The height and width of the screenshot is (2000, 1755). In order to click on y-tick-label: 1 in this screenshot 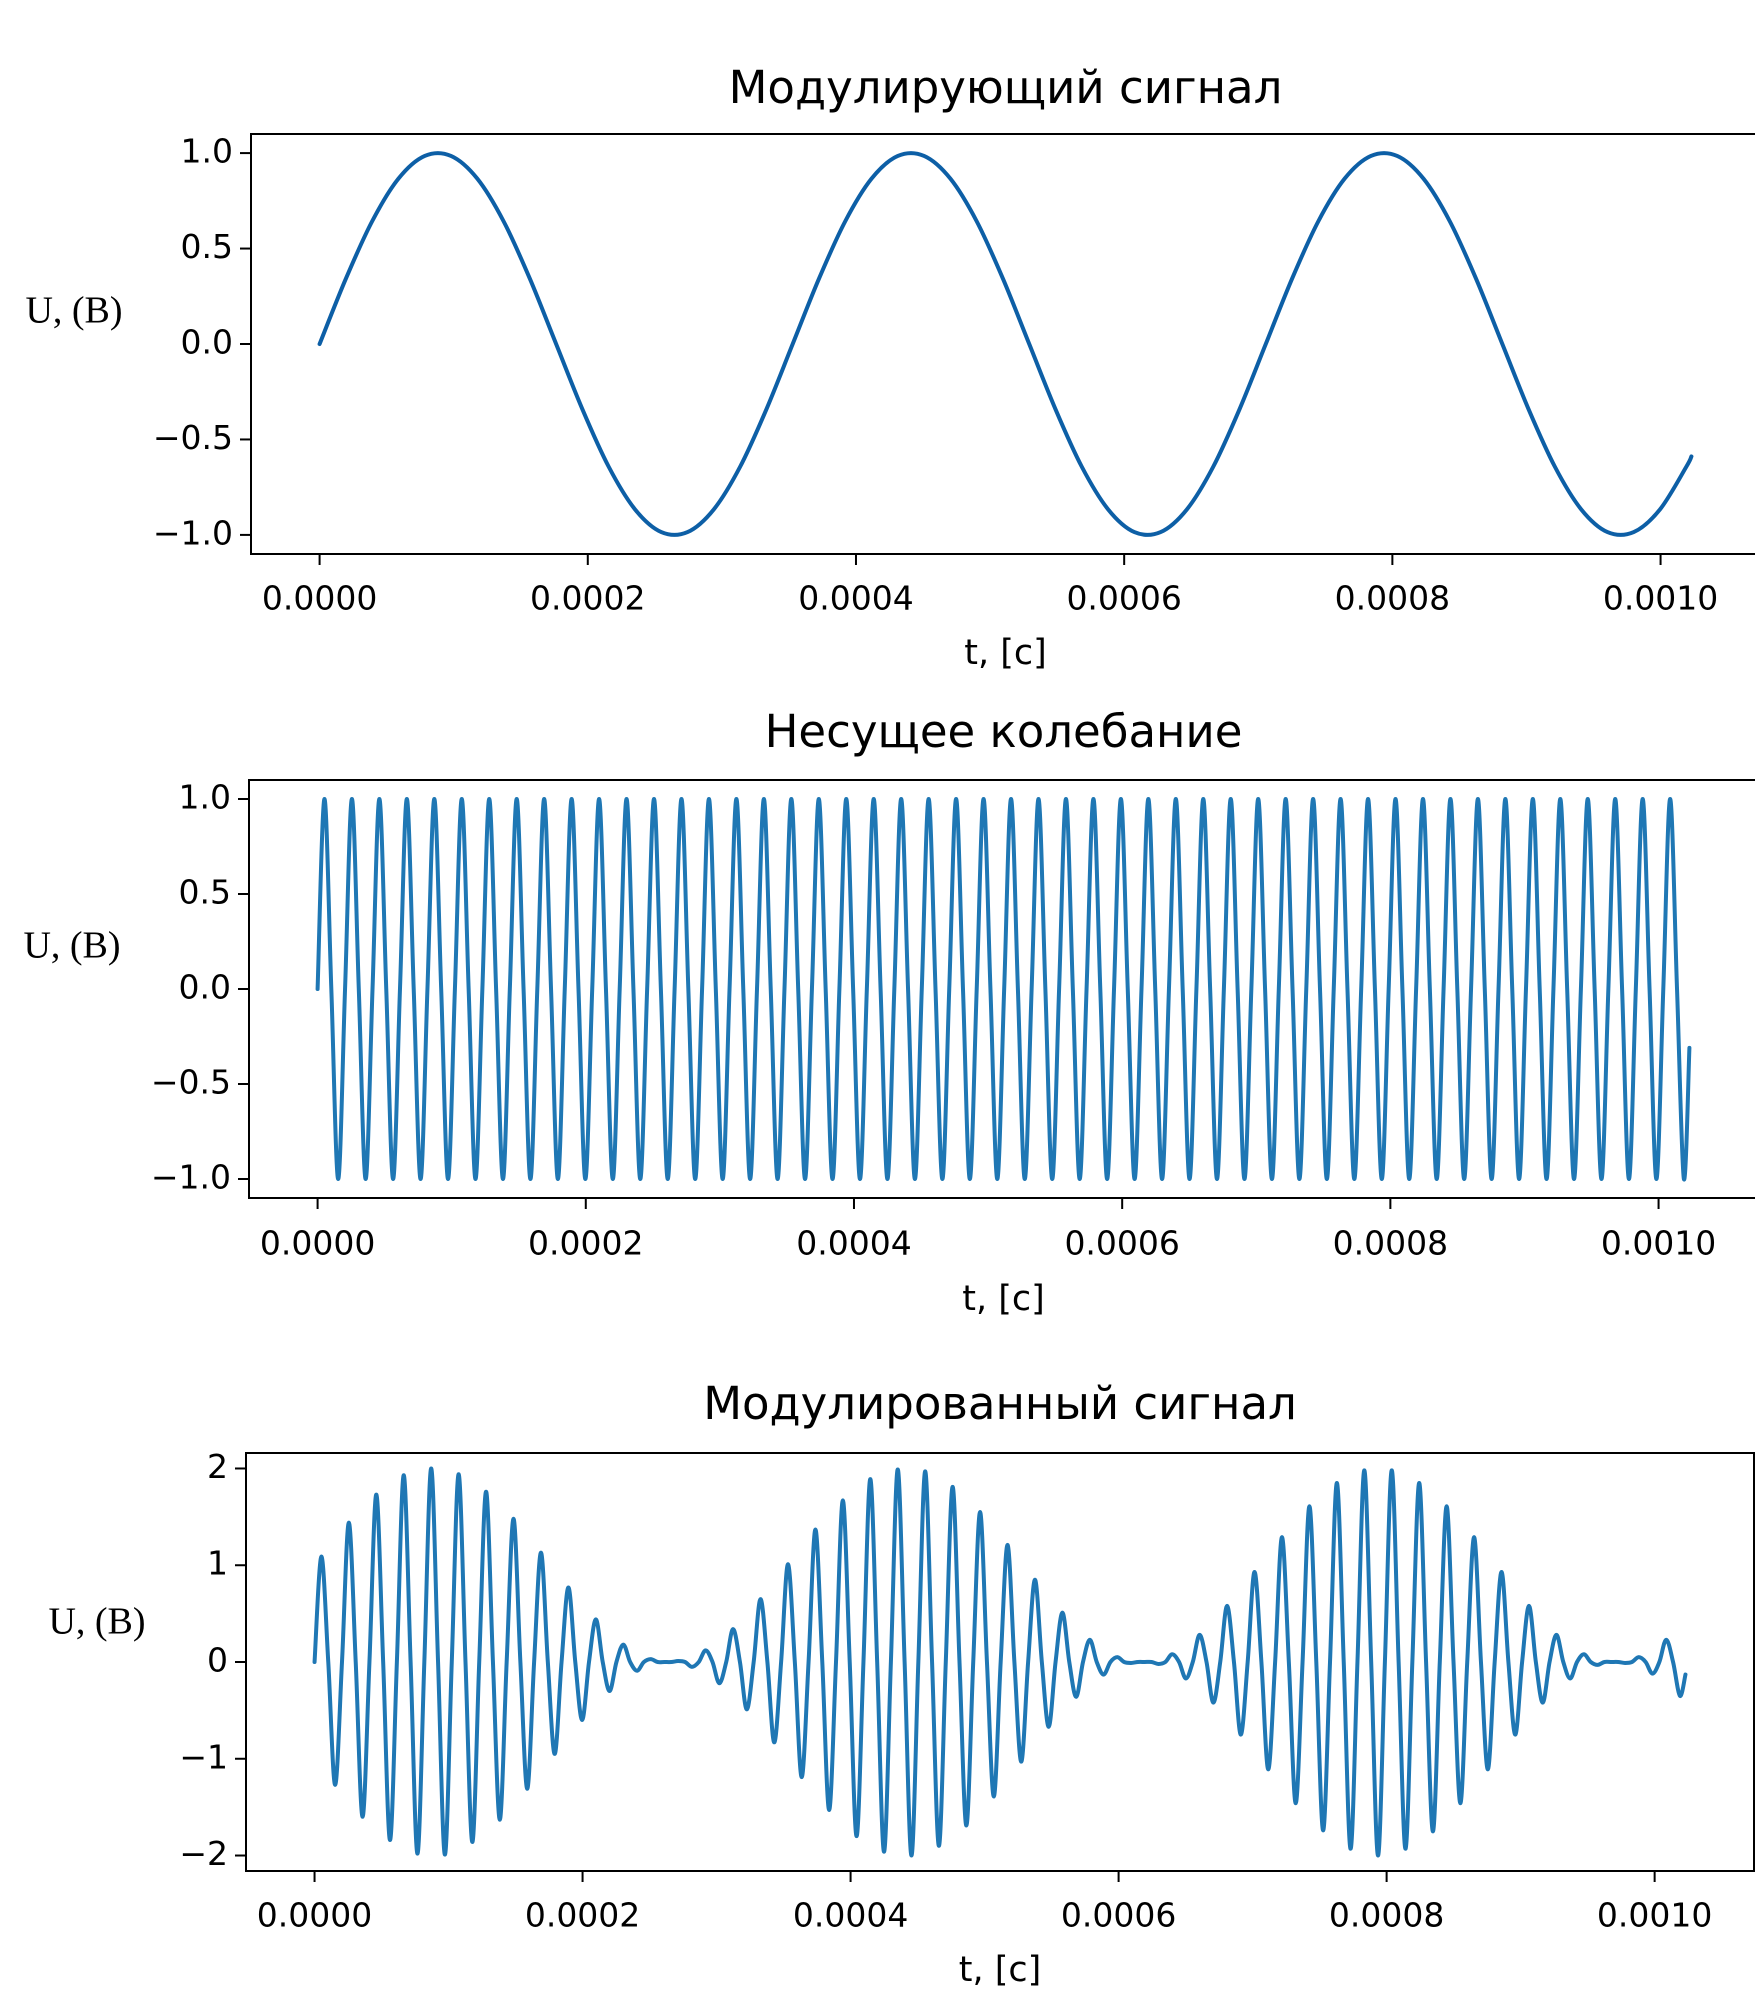, I will do `click(217, 1563)`.